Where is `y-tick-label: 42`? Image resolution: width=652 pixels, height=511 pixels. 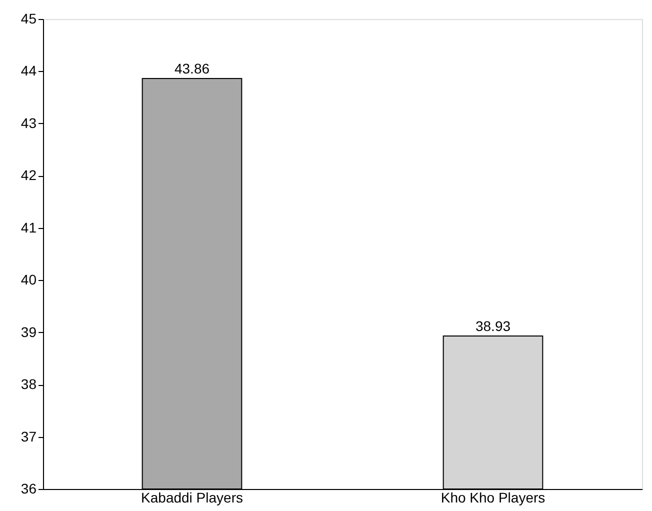 y-tick-label: 42 is located at coordinates (28, 175).